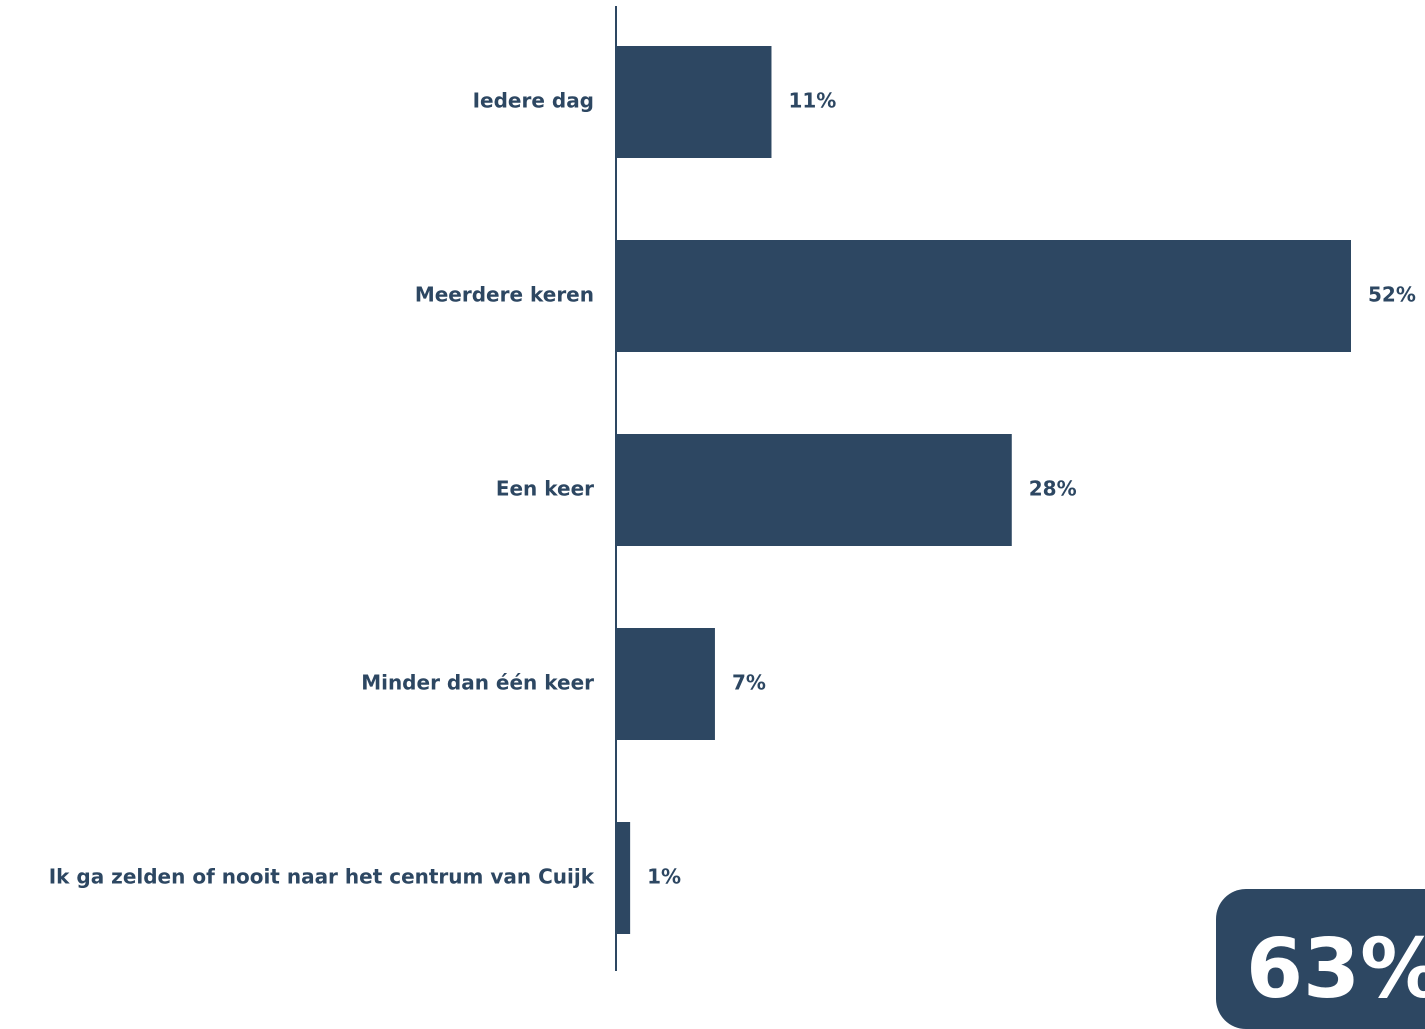 The width and height of the screenshot is (1425, 1029). What do you see at coordinates (749, 683) in the screenshot?
I see `value-label-3: 7%` at bounding box center [749, 683].